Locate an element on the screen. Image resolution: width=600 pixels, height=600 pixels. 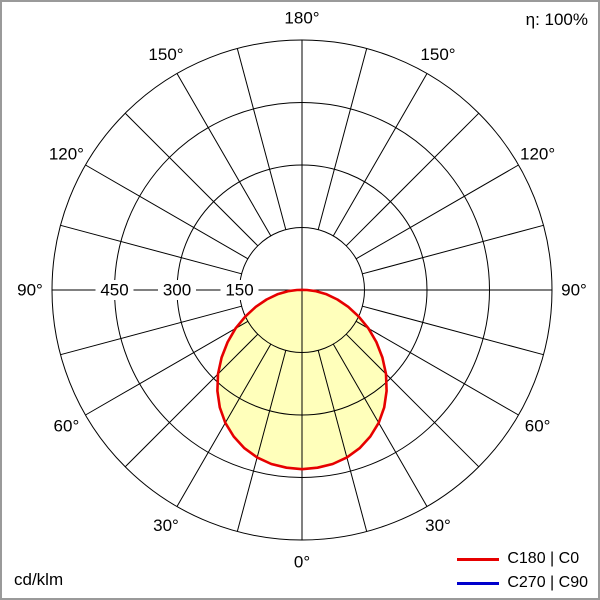
angle-label-right: 150° is located at coordinates (437, 54).